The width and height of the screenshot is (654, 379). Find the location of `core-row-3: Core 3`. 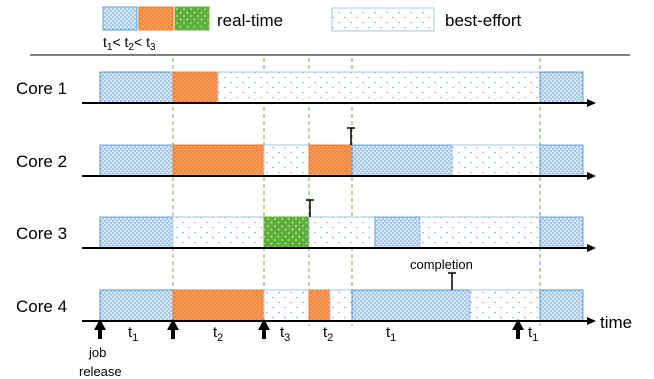

core-row-3: Core 3 is located at coordinates (306, 234).